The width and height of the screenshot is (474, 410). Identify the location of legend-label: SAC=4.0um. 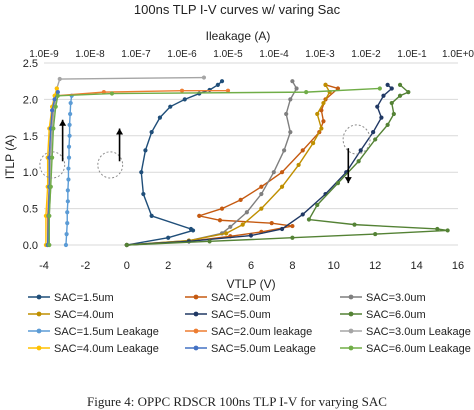
(84, 315).